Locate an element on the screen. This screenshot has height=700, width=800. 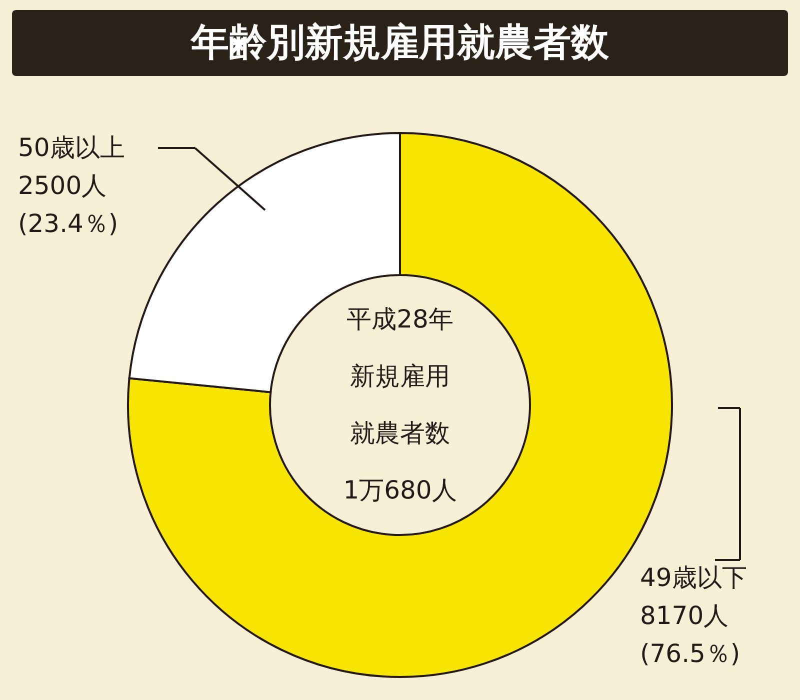
slice-label: 49歳以下 is located at coordinates (693, 577).